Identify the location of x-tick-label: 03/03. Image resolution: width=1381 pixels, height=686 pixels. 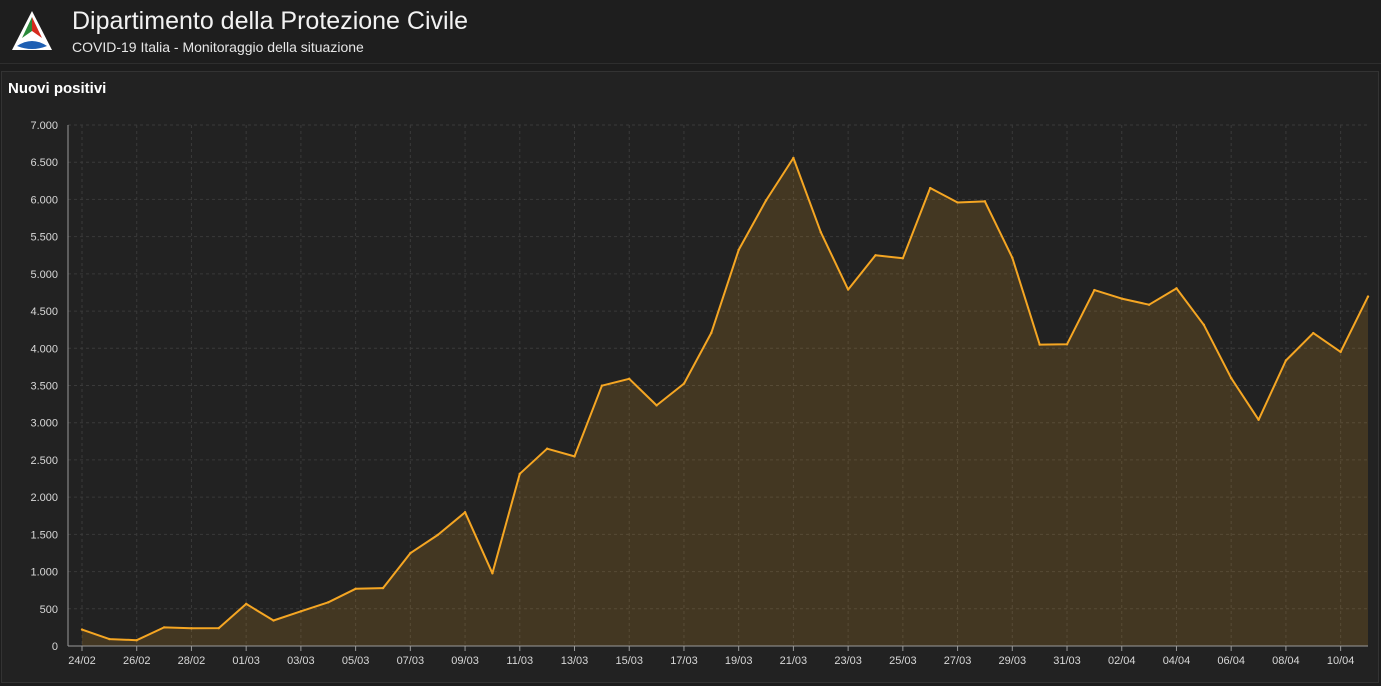
(301, 661).